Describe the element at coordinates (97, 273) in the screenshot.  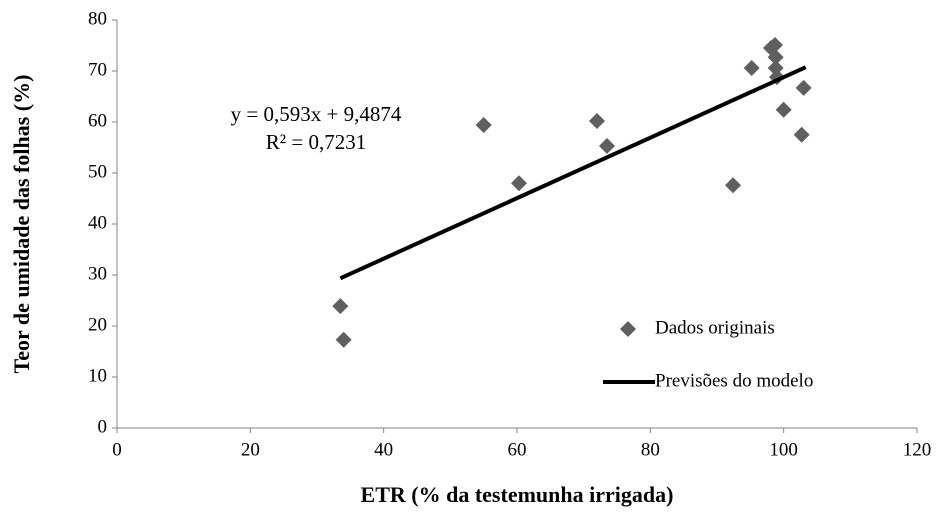
I see `y-tick-label: 30` at that location.